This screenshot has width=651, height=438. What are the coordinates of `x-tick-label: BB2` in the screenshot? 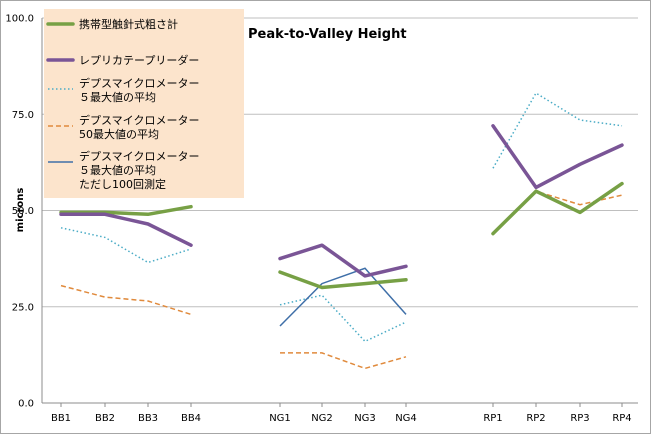 It's located at (105, 418).